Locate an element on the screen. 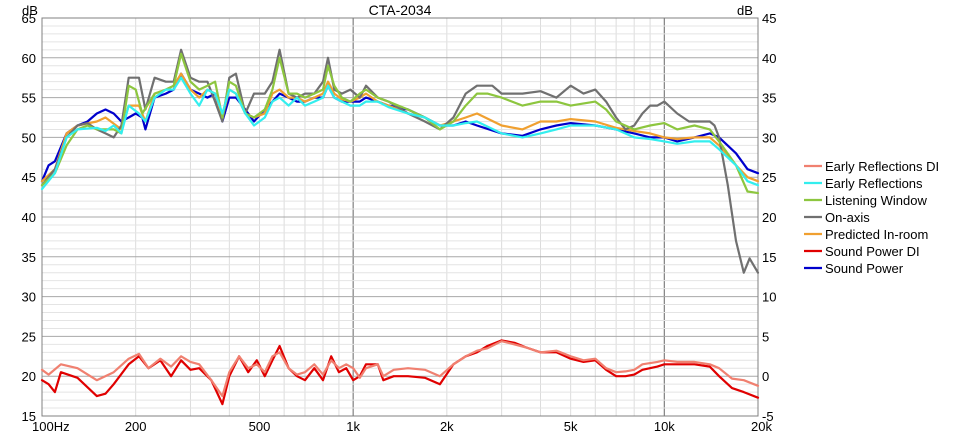  legend-label: Early Reflections is located at coordinates (874, 183).